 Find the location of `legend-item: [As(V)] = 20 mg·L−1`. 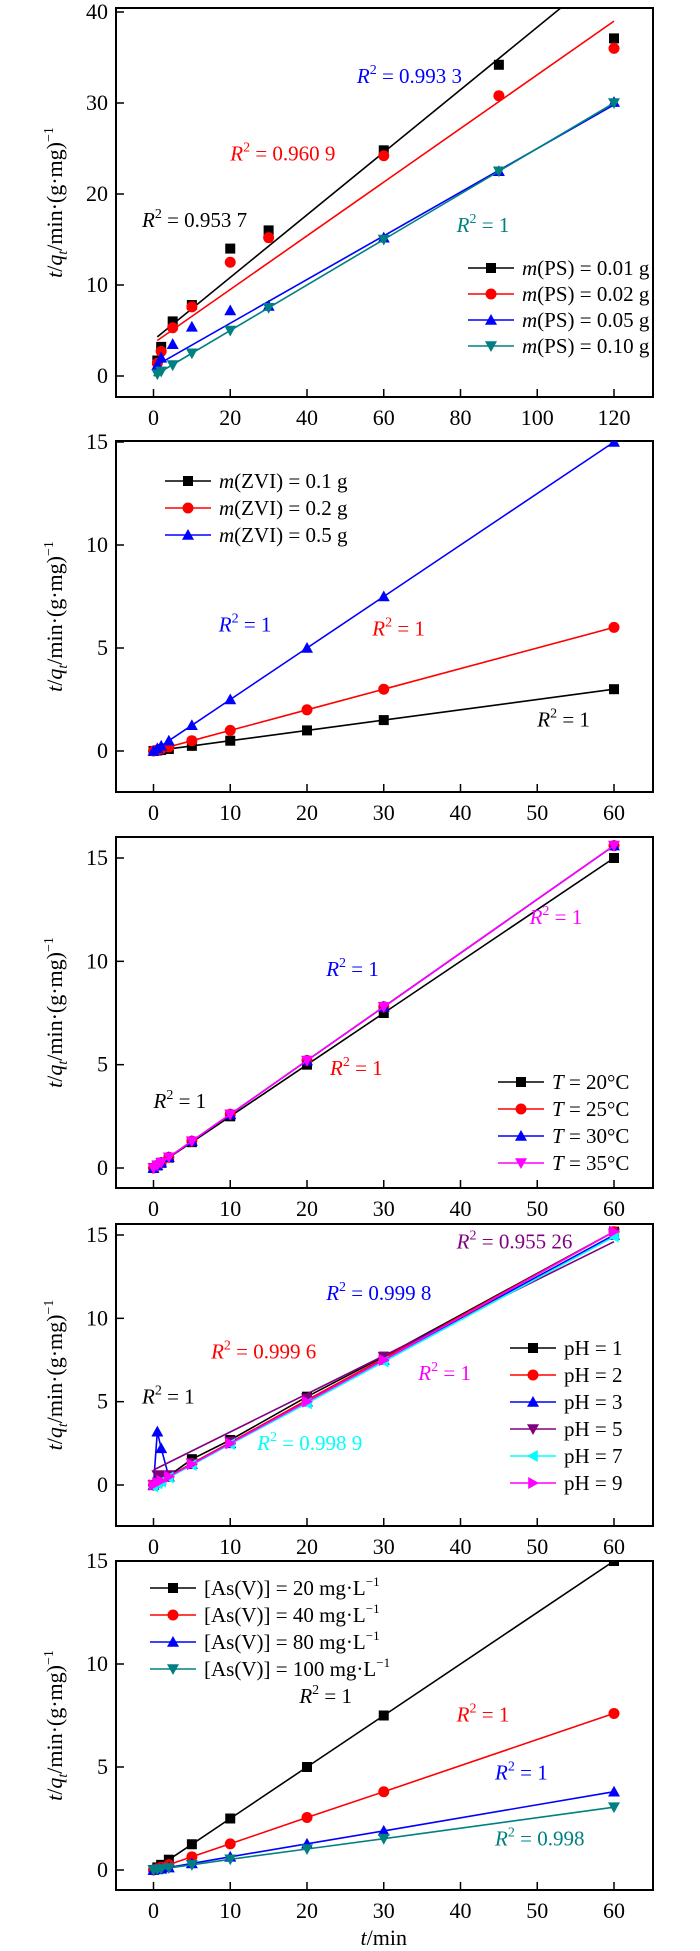

legend-item: [As(V)] = 20 mg·L−1 is located at coordinates (265, 1587).